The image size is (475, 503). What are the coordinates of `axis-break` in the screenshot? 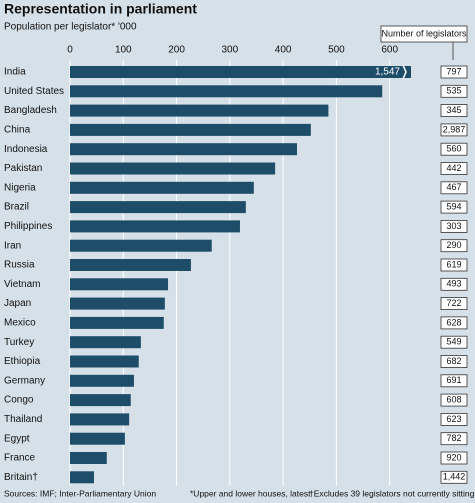 It's located at (404, 72).